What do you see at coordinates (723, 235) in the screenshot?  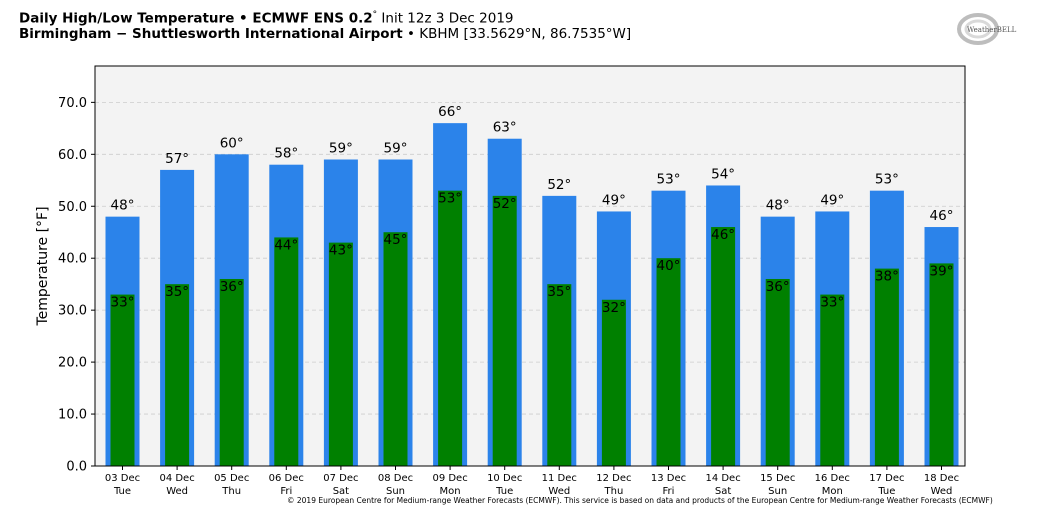 I see `low-label: 46°` at bounding box center [723, 235].